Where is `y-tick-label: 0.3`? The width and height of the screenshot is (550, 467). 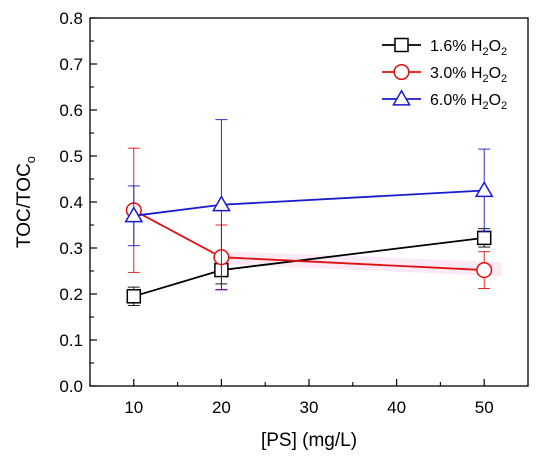
y-tick-label: 0.3 is located at coordinates (71, 248).